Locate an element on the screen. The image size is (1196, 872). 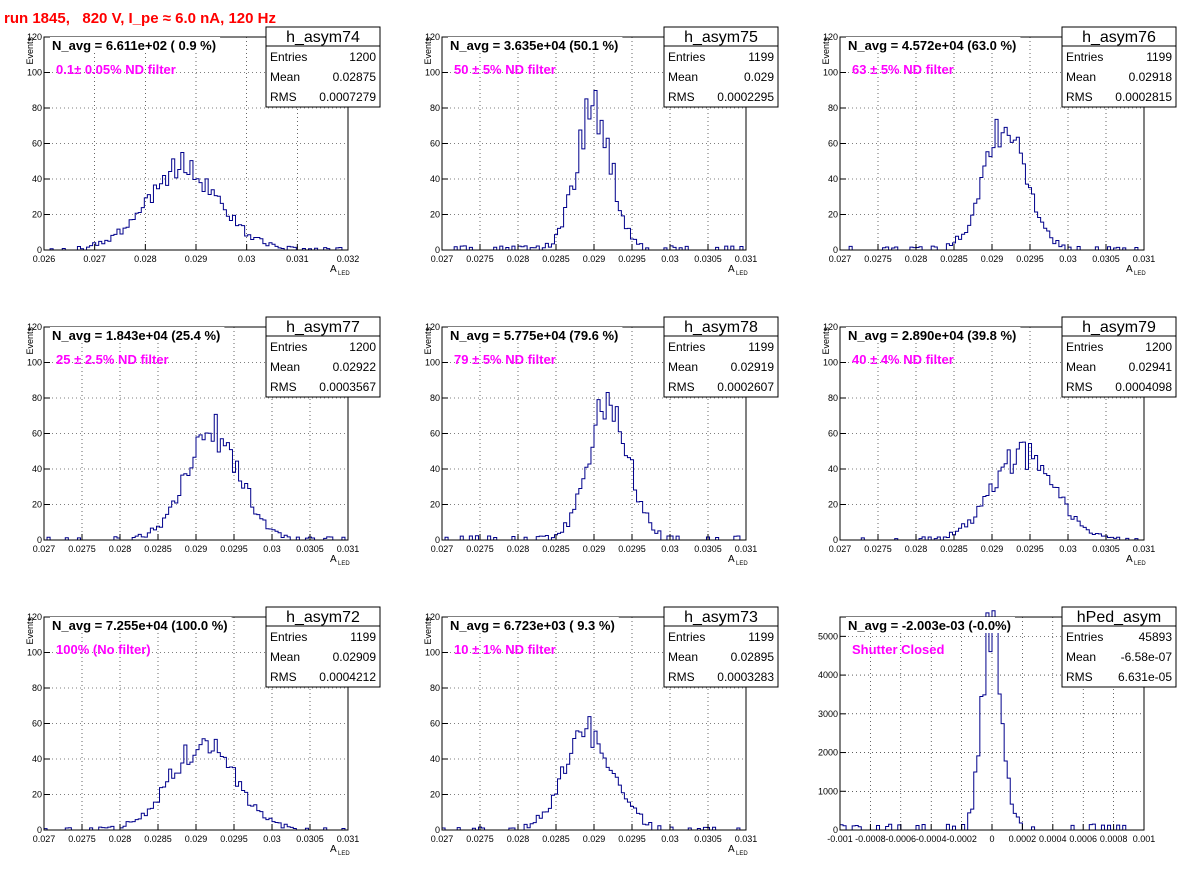
filter-annotation: Shutter Closed is located at coordinates (898, 649).